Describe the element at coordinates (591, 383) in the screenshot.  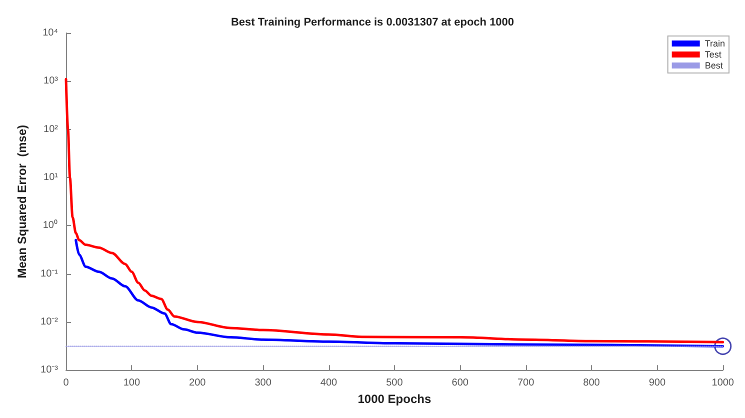
I see `x-tick-label: 800` at that location.